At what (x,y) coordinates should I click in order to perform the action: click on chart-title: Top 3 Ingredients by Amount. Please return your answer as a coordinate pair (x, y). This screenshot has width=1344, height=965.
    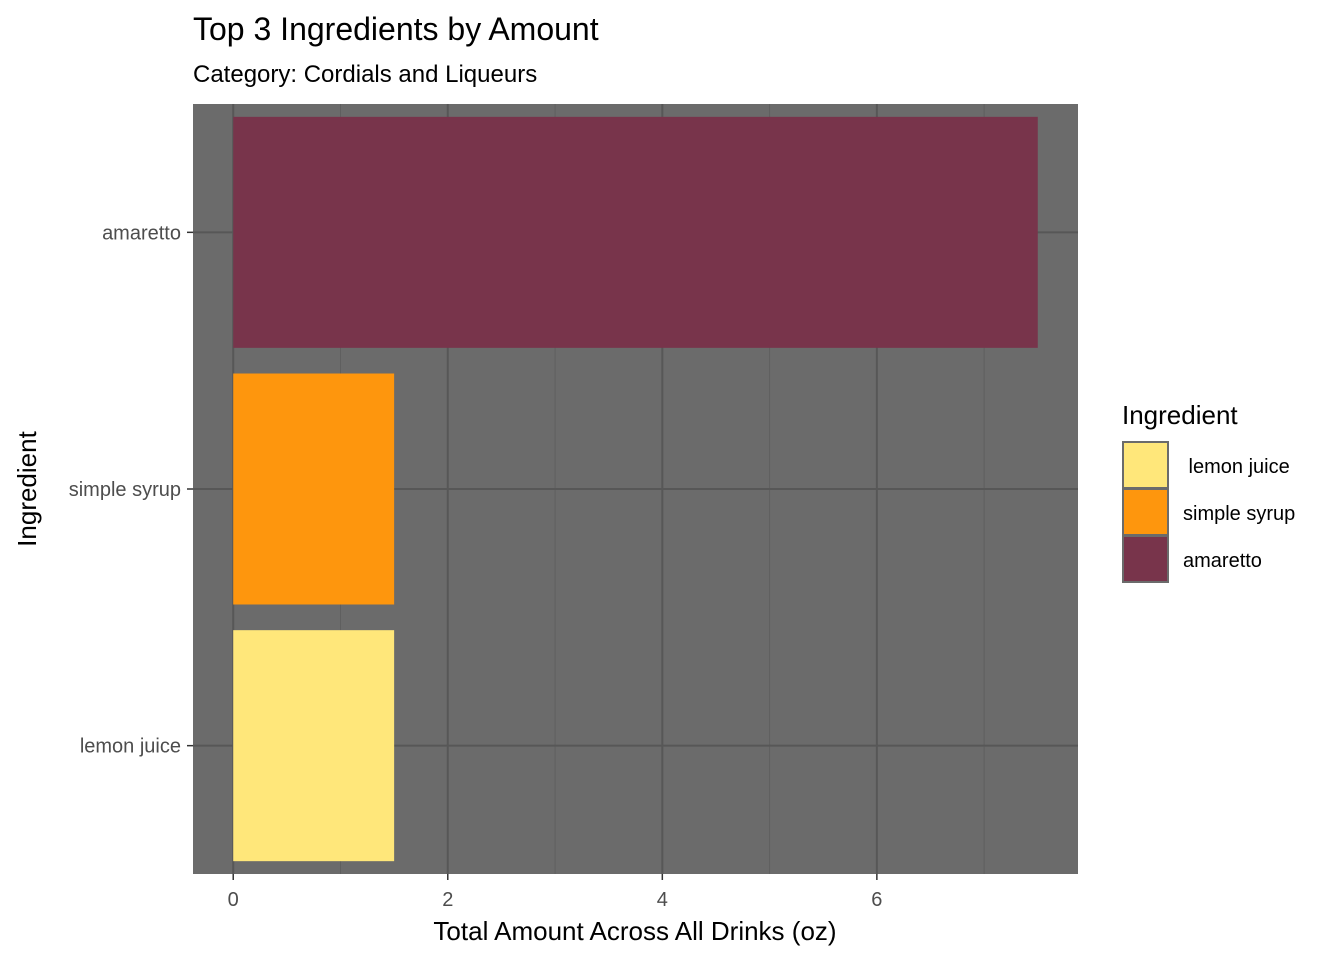
    Looking at the image, I should click on (396, 29).